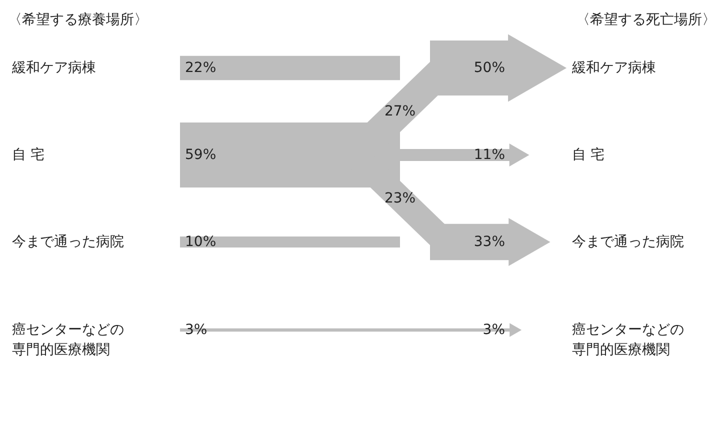 The height and width of the screenshot is (426, 722). What do you see at coordinates (78, 20) in the screenshot?
I see `text: 〈希望する療養場所〉` at bounding box center [78, 20].